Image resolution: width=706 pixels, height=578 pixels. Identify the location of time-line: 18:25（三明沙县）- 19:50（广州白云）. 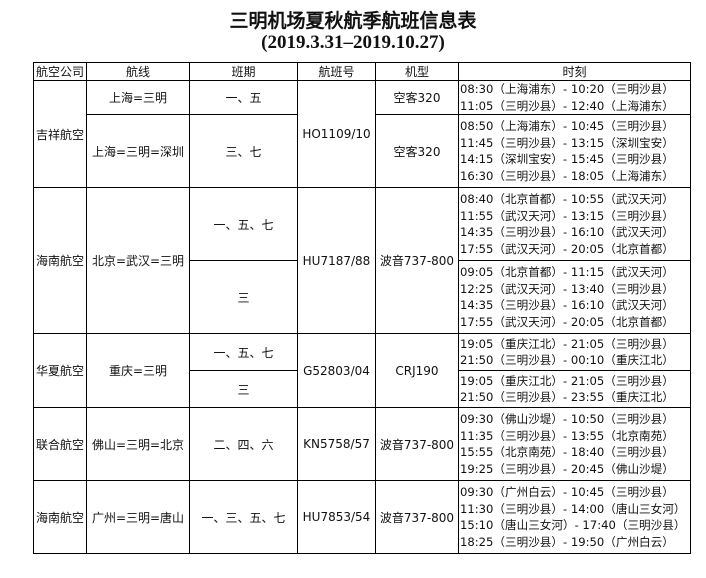
(567, 541).